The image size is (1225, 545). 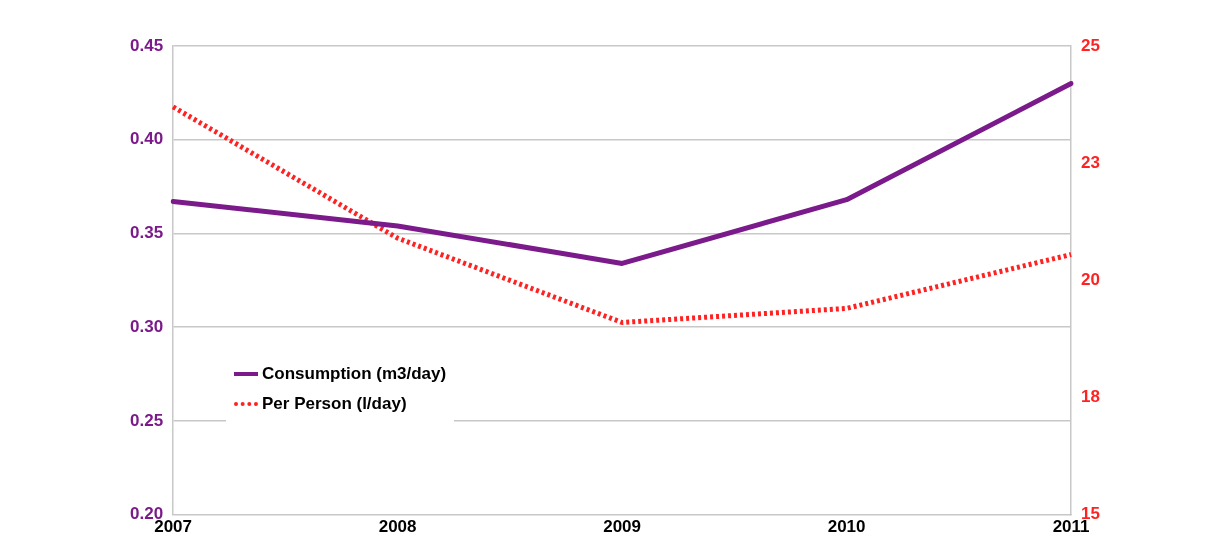 I want to click on legend-label: Per Person (l/day), so click(x=334, y=404).